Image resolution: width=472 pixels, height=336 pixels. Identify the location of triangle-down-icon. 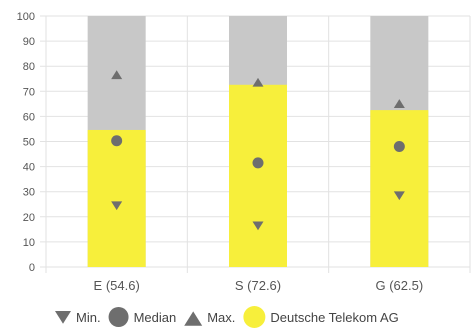
(63, 317).